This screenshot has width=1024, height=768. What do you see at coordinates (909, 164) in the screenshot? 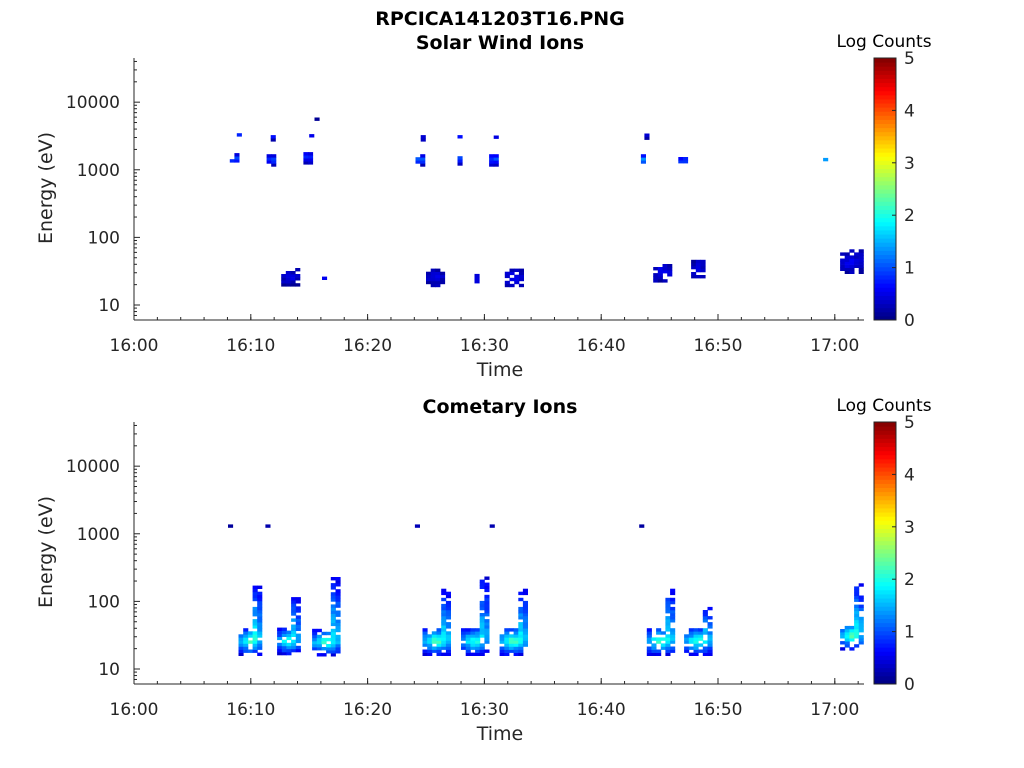
I see `colorbar-tick-label: 3` at bounding box center [909, 164].